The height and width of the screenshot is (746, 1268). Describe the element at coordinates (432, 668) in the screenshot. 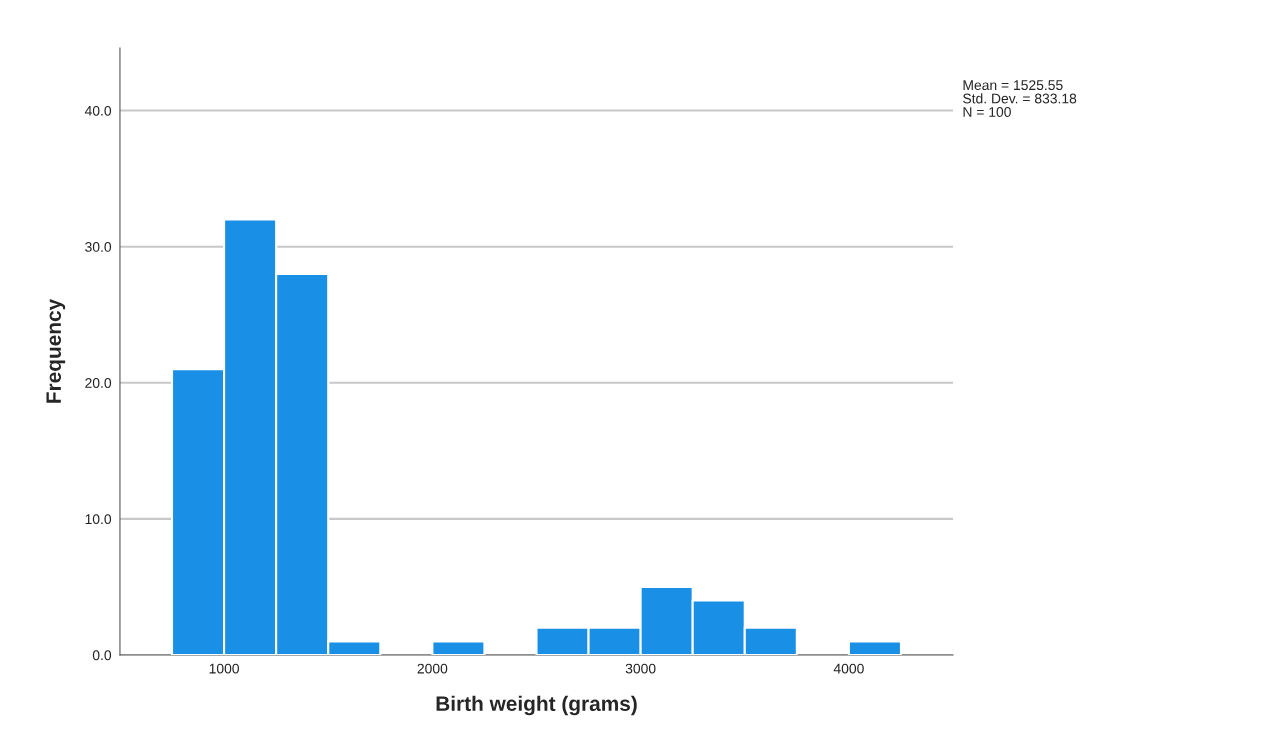

I see `x-tick-label: 2000` at that location.